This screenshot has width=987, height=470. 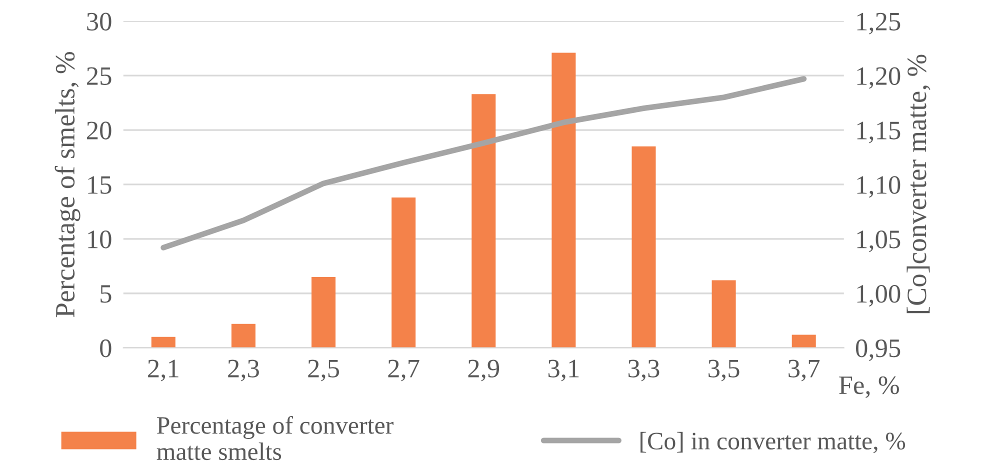 What do you see at coordinates (100, 239) in the screenshot?
I see `y-tick-label: 10` at bounding box center [100, 239].